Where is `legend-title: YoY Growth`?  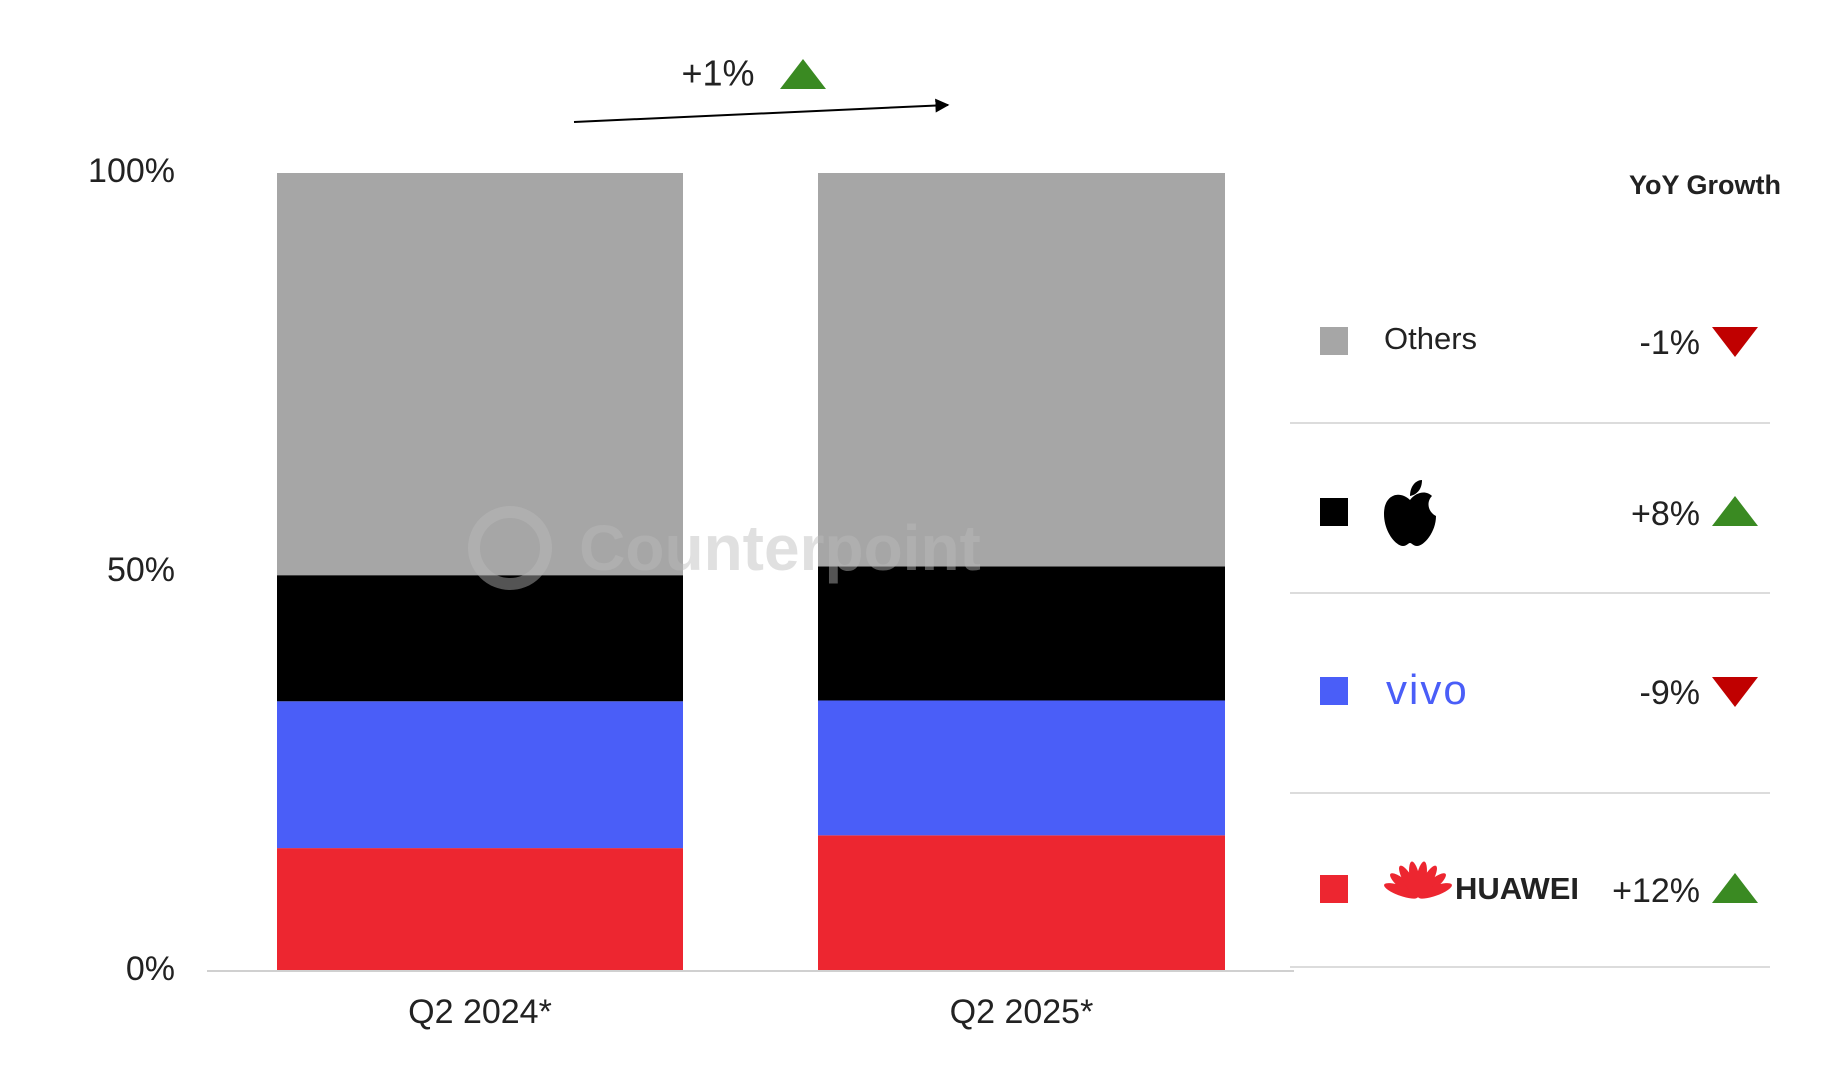
legend-title: YoY Growth is located at coordinates (1705, 185).